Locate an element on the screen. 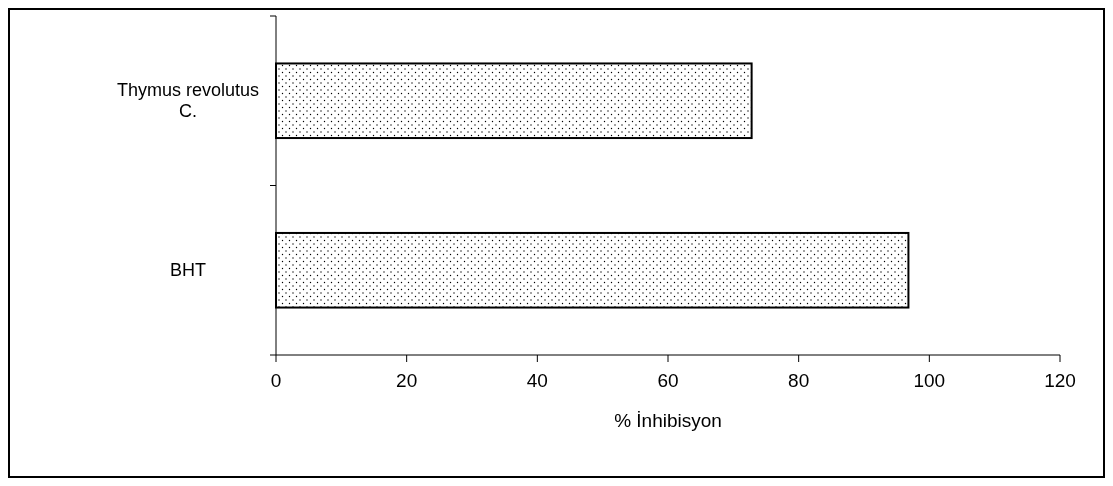 The height and width of the screenshot is (486, 1113). x-tick-label: 20 is located at coordinates (407, 380).